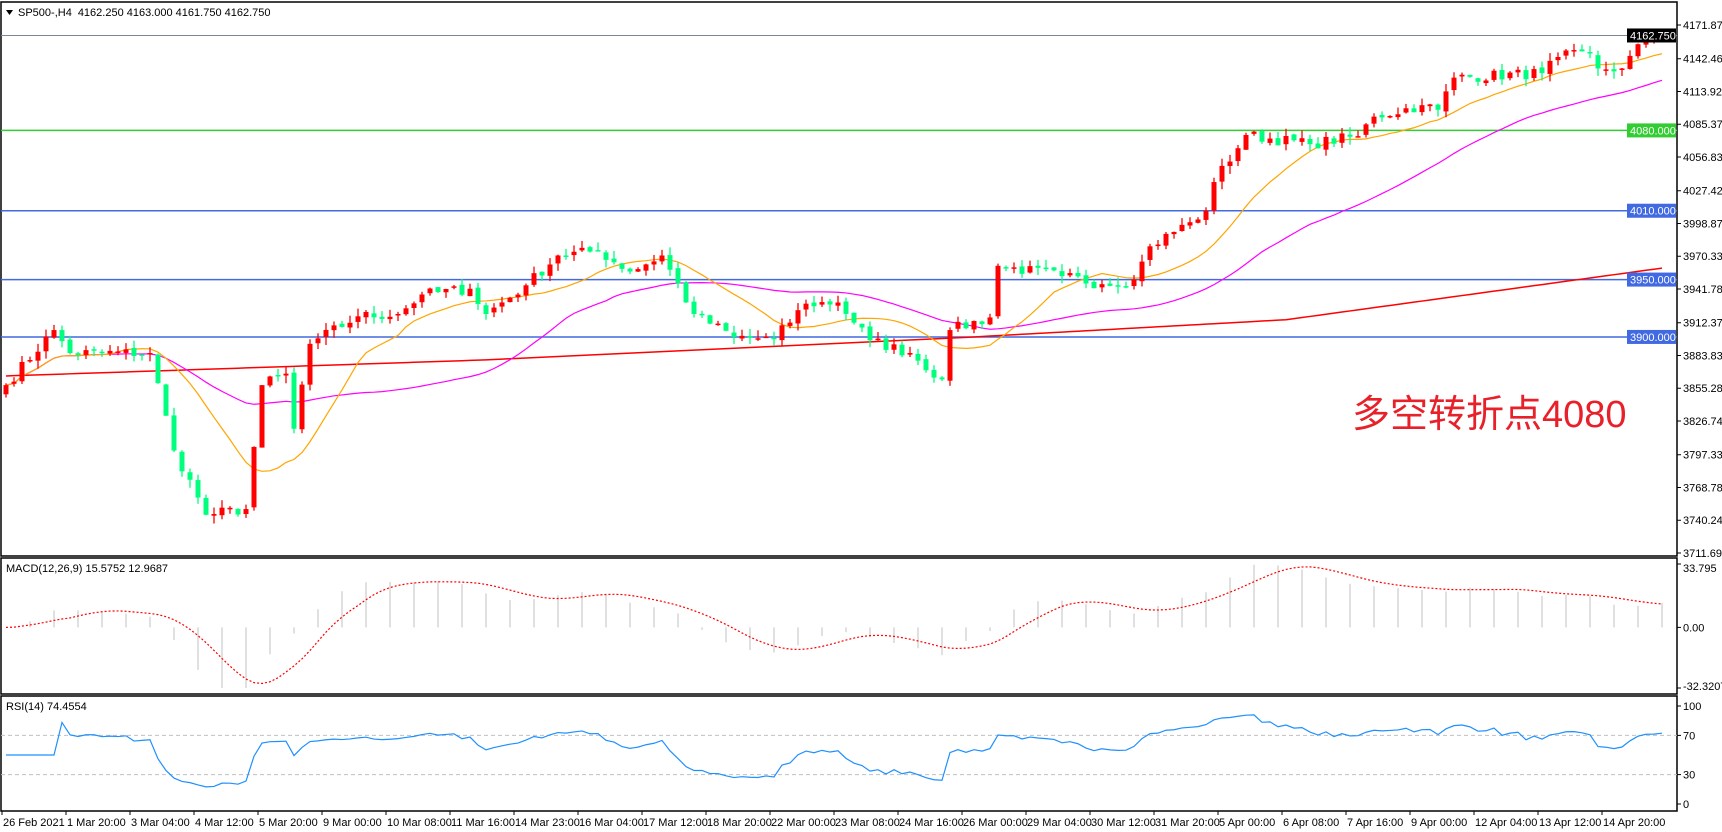 The image size is (1722, 832). Describe the element at coordinates (9, 12) in the screenshot. I see `collapse-triangle-icon` at that location.